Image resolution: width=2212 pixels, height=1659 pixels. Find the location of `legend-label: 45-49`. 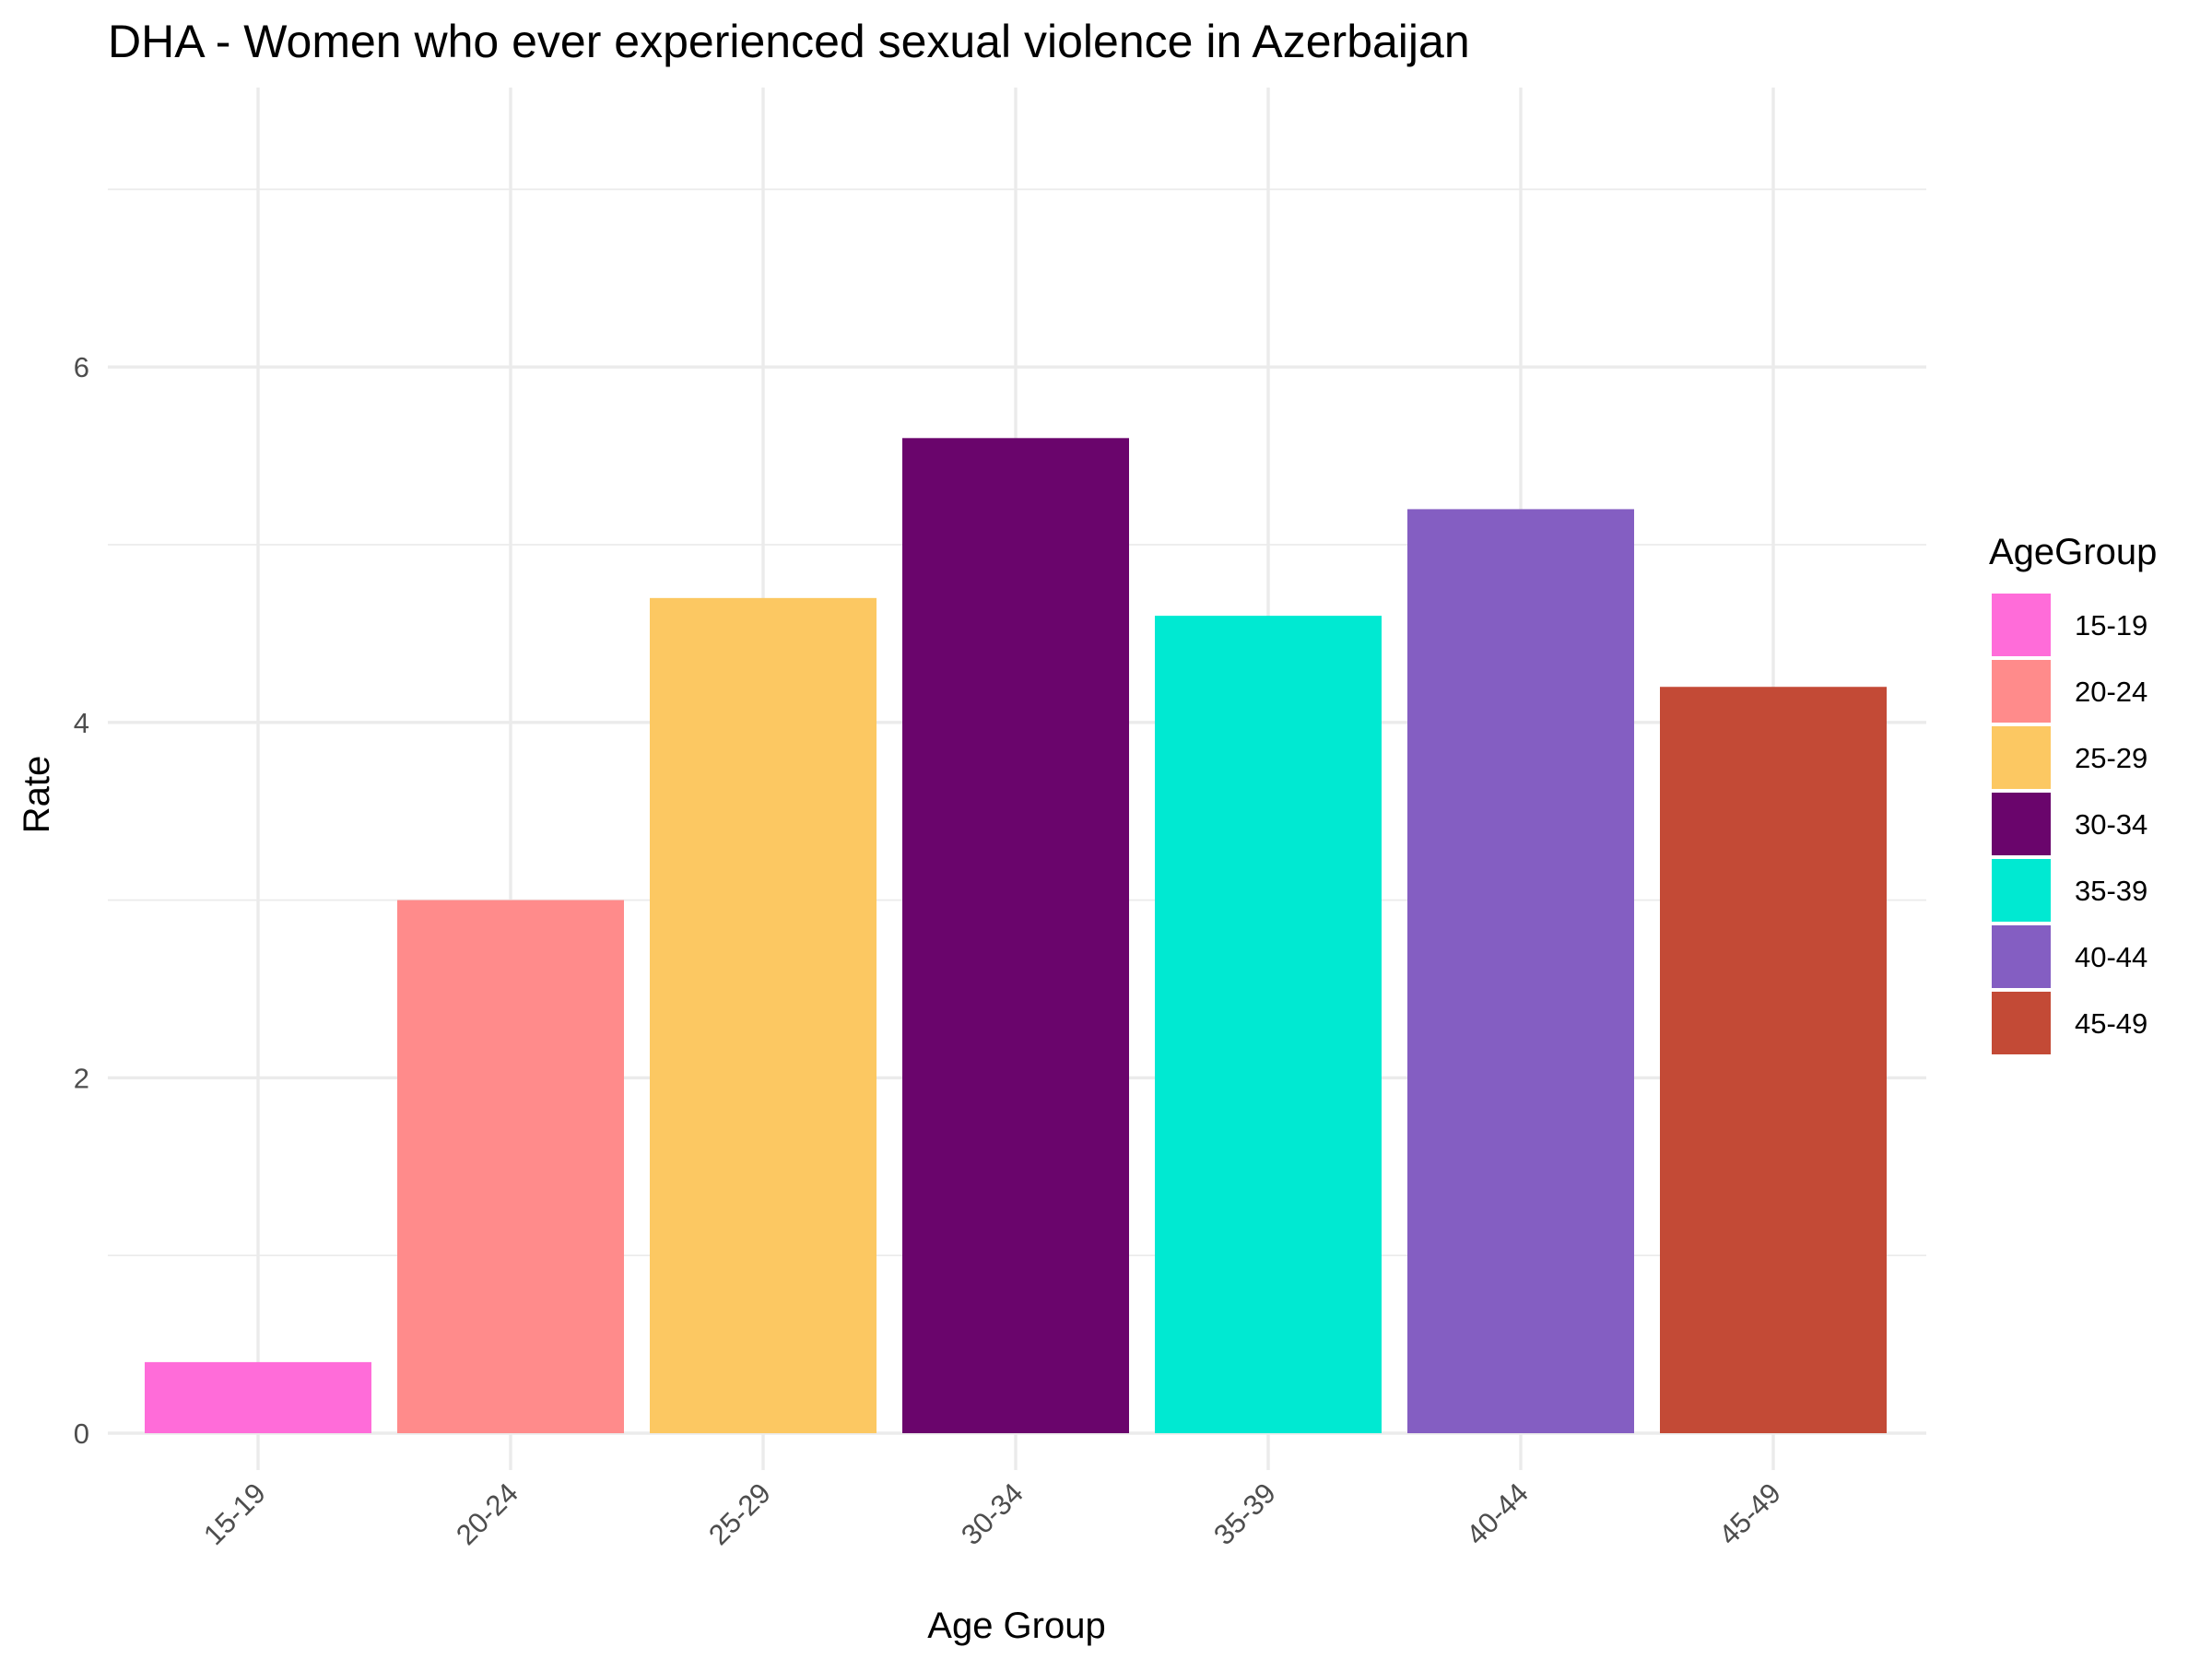

legend-label: 45-49 is located at coordinates (2111, 1023).